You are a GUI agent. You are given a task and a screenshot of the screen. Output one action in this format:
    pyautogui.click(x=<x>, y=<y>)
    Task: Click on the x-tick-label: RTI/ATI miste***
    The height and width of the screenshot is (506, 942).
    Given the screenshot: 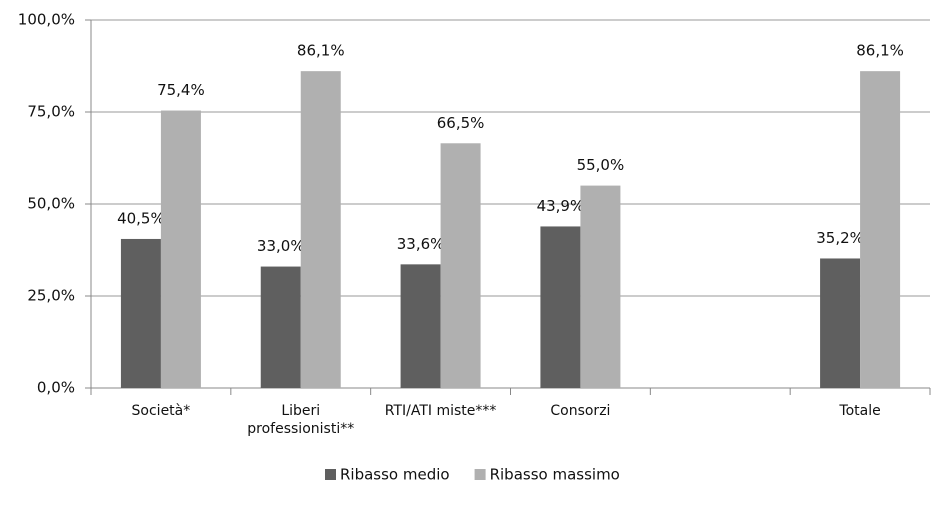 What is the action you would take?
    pyautogui.click(x=440, y=411)
    